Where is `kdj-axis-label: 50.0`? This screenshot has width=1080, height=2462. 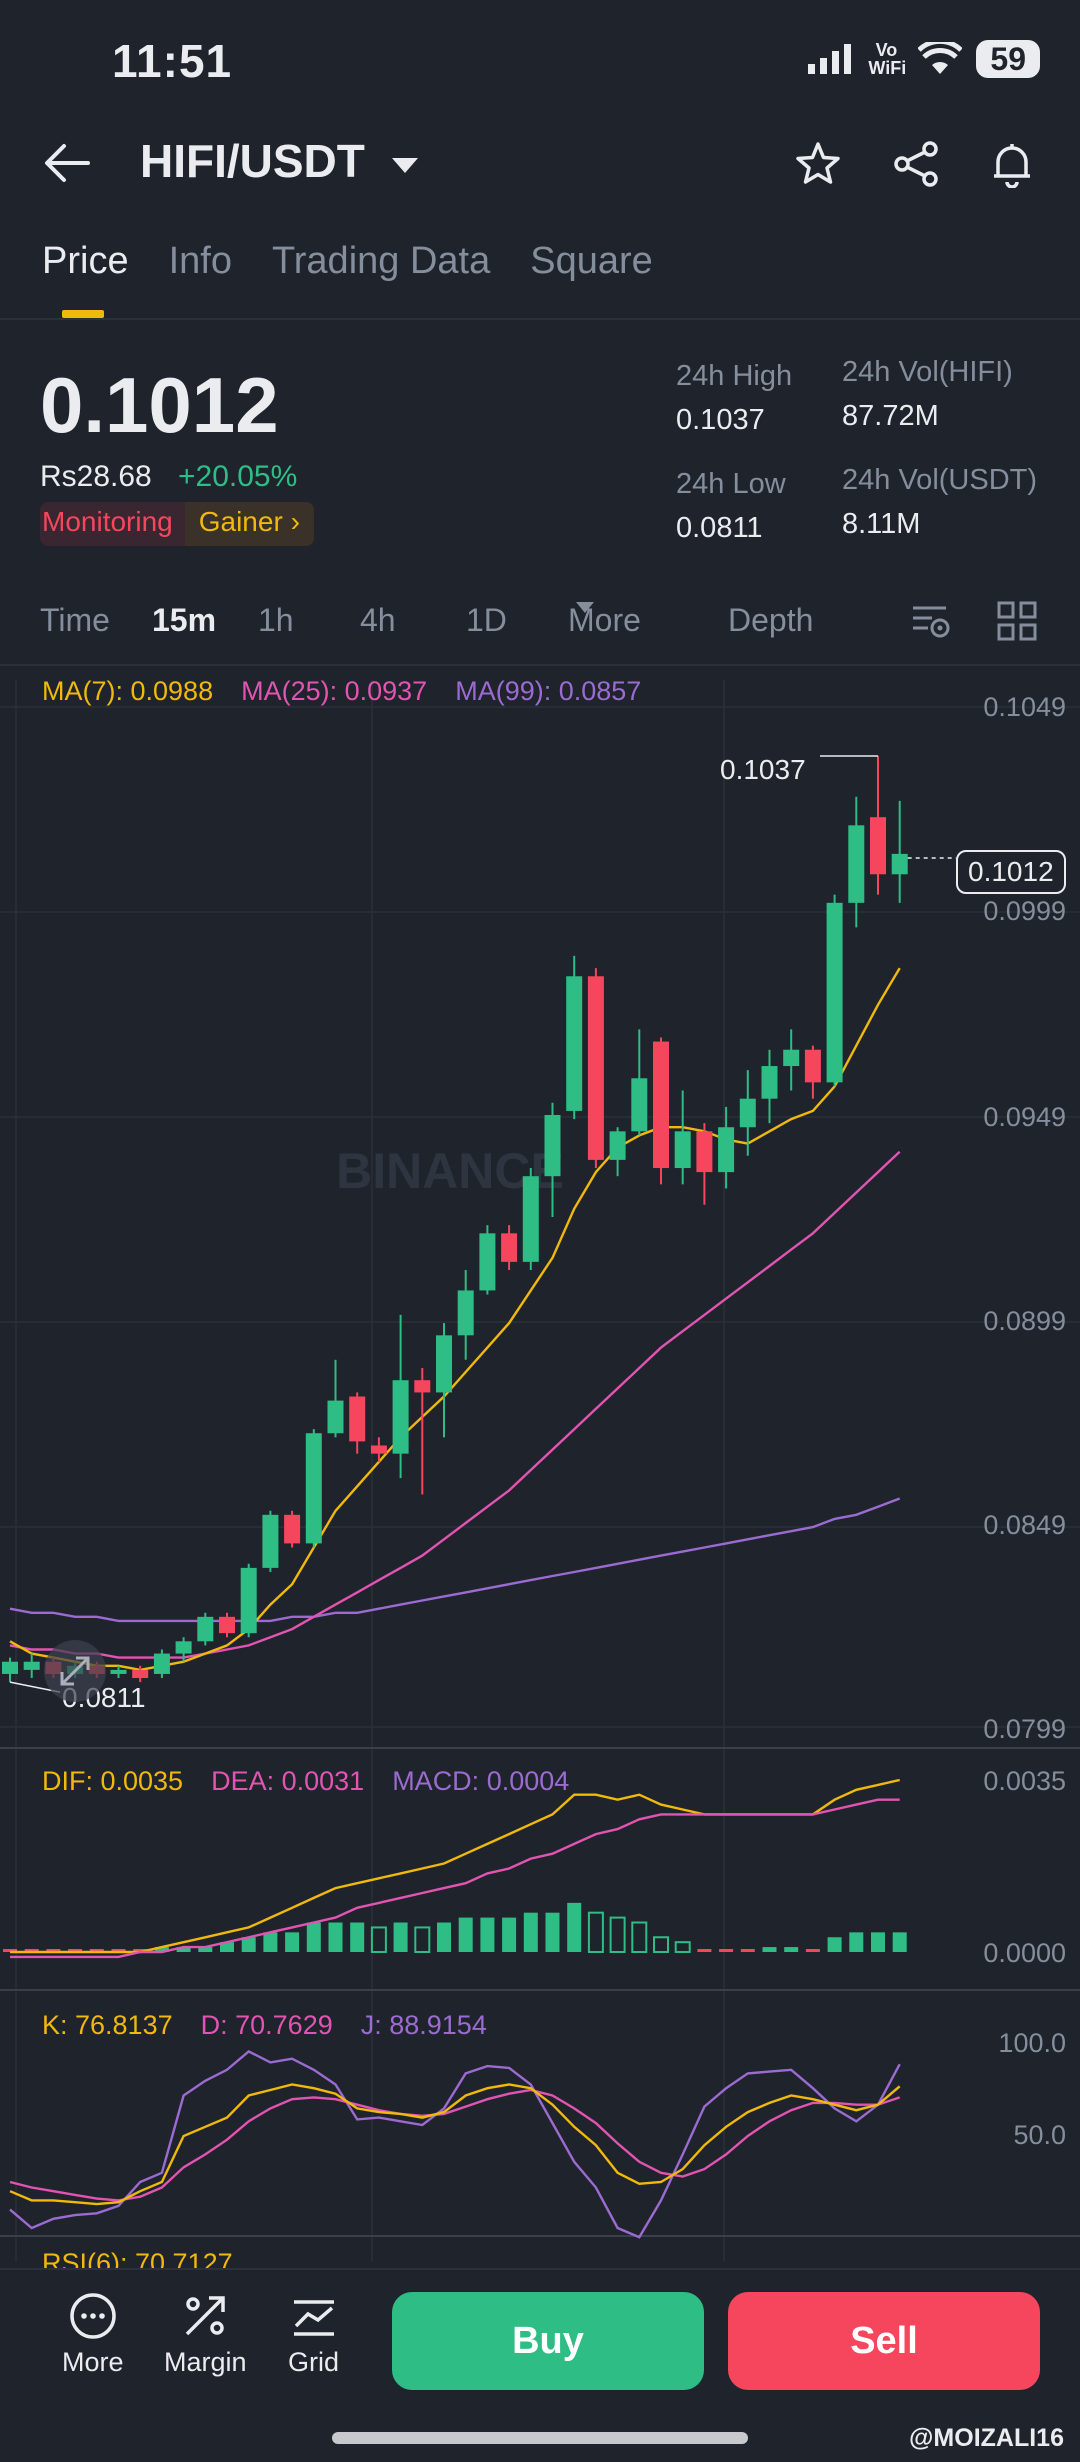
kdj-axis-label: 50.0 is located at coordinates (1039, 2135).